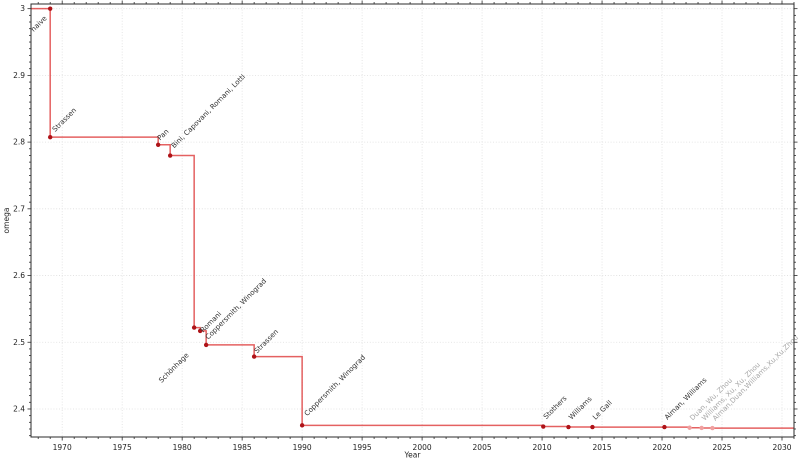 The width and height of the screenshot is (800, 460). I want to click on y-tick-label: 3, so click(22, 8).